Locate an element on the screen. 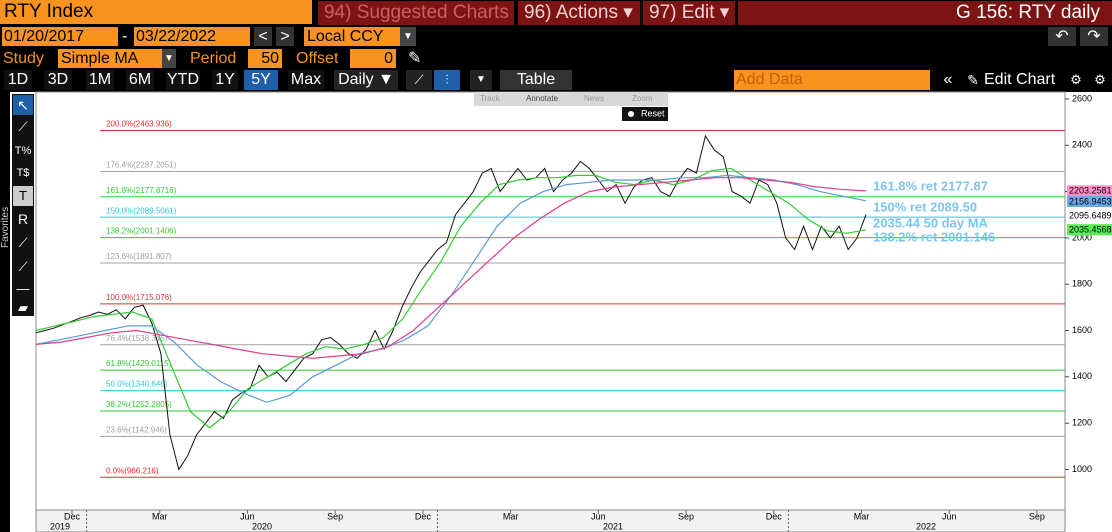  period-label: Period is located at coordinates (213, 58).